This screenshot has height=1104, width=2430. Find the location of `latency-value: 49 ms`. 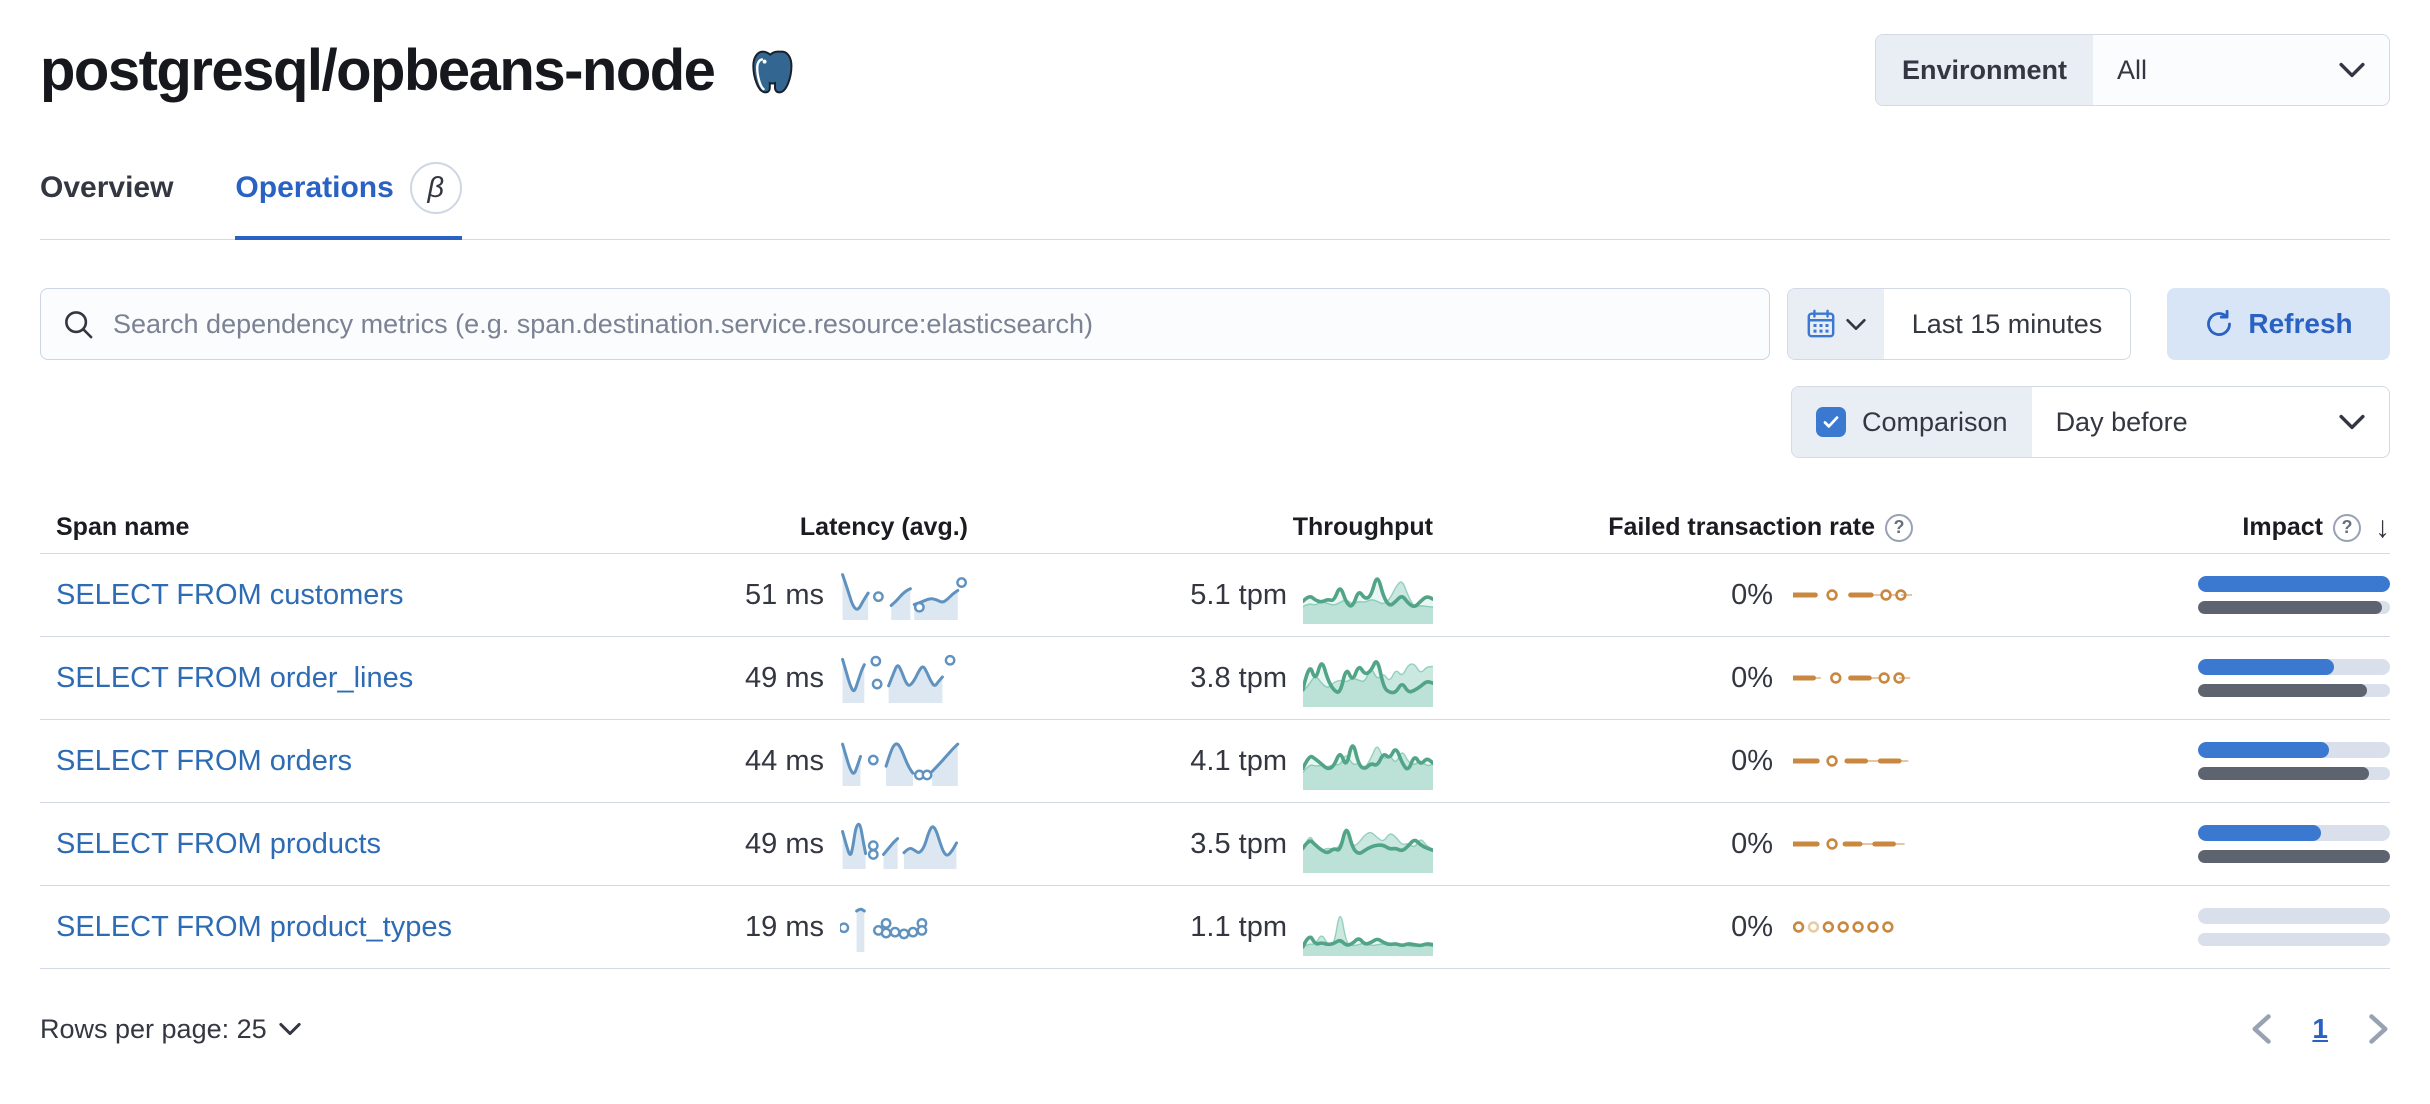

latency-value: 49 ms is located at coordinates (784, 677).